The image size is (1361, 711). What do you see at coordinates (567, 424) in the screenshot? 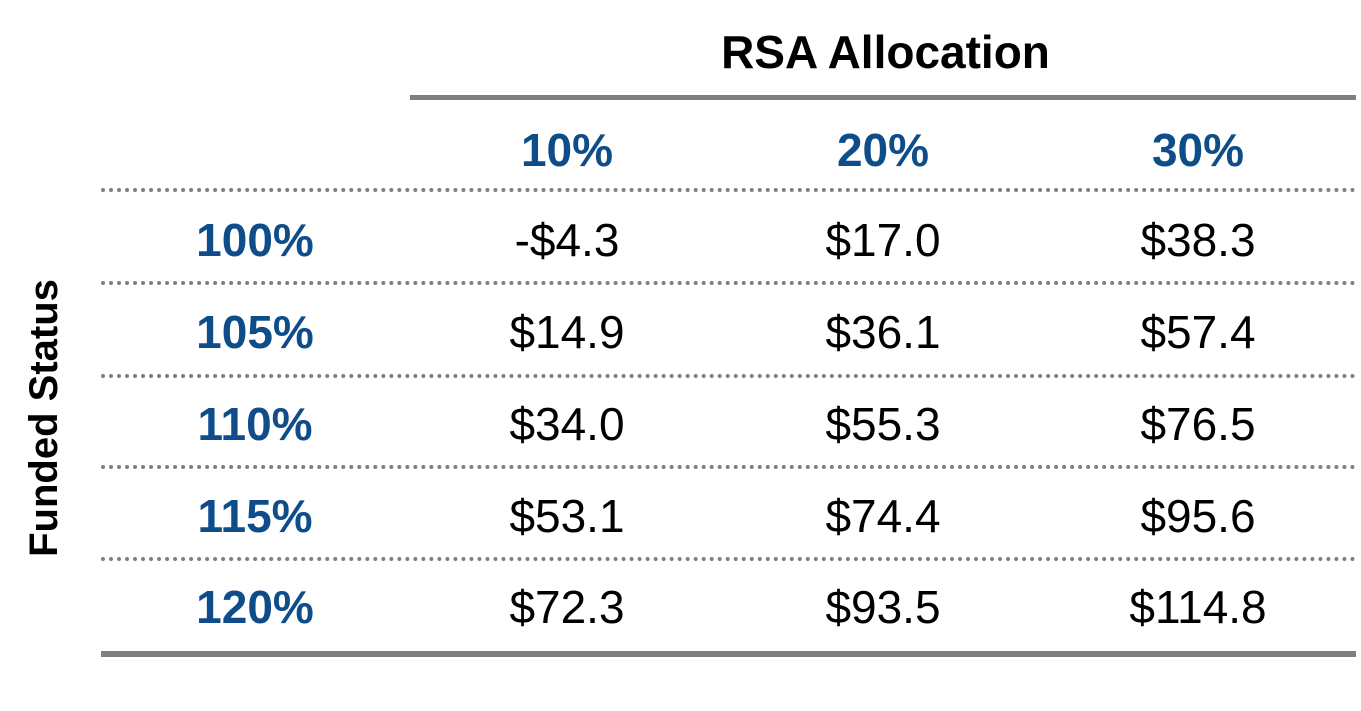
I see `table-cell: $34.0` at bounding box center [567, 424].